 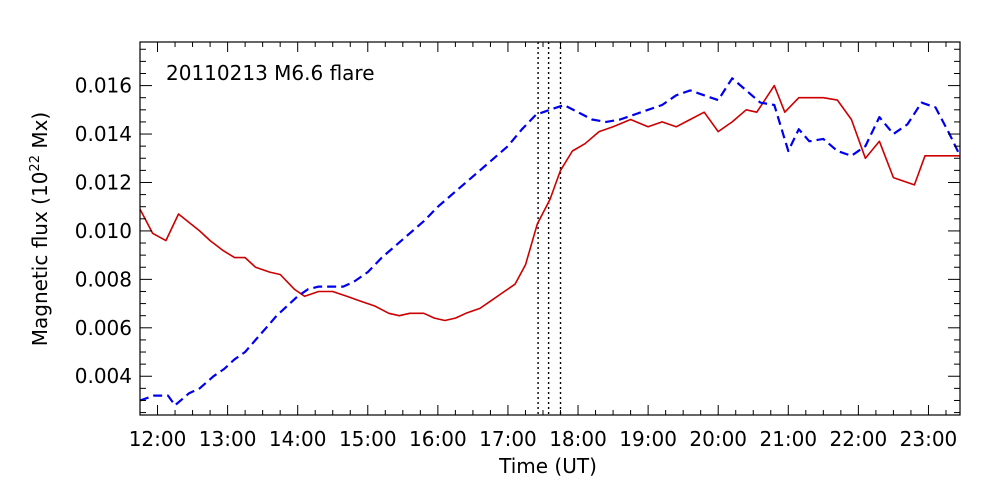 What do you see at coordinates (547, 466) in the screenshot?
I see `x-axis-title: Time (UT)` at bounding box center [547, 466].